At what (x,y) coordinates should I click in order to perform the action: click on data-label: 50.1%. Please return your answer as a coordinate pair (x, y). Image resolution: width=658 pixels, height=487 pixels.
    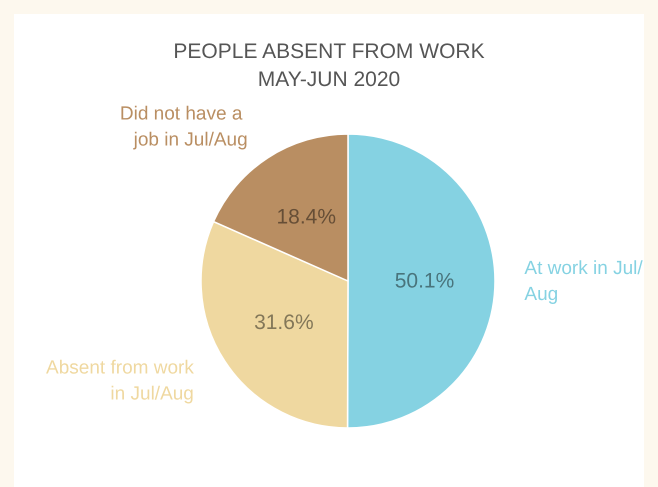
    Looking at the image, I should click on (424, 281).